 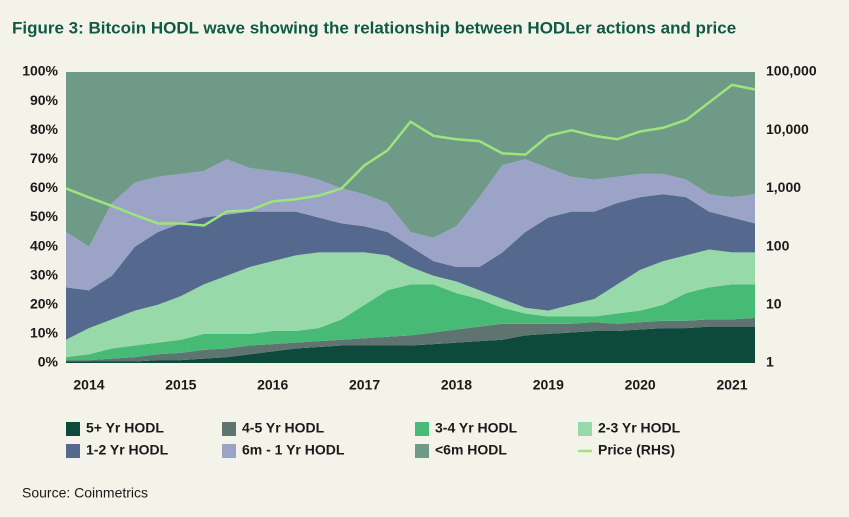 What do you see at coordinates (40, 71) in the screenshot?
I see `y-tick-label: 100%` at bounding box center [40, 71].